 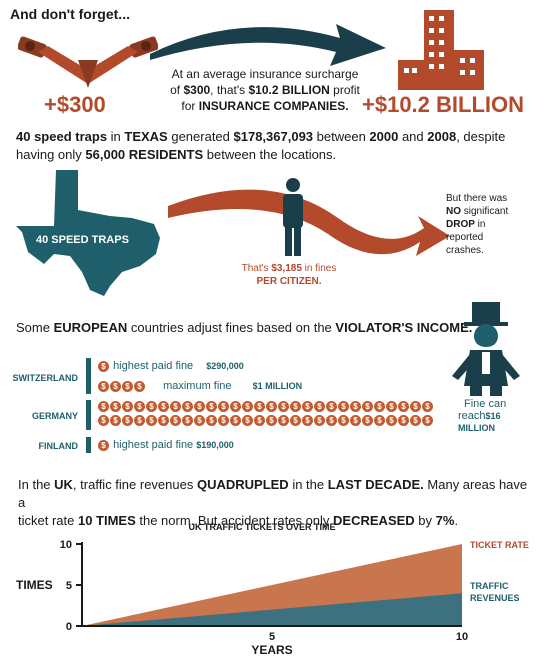 I want to click on texas-map-label: 40 SPEED TRAPS, so click(x=82, y=240).